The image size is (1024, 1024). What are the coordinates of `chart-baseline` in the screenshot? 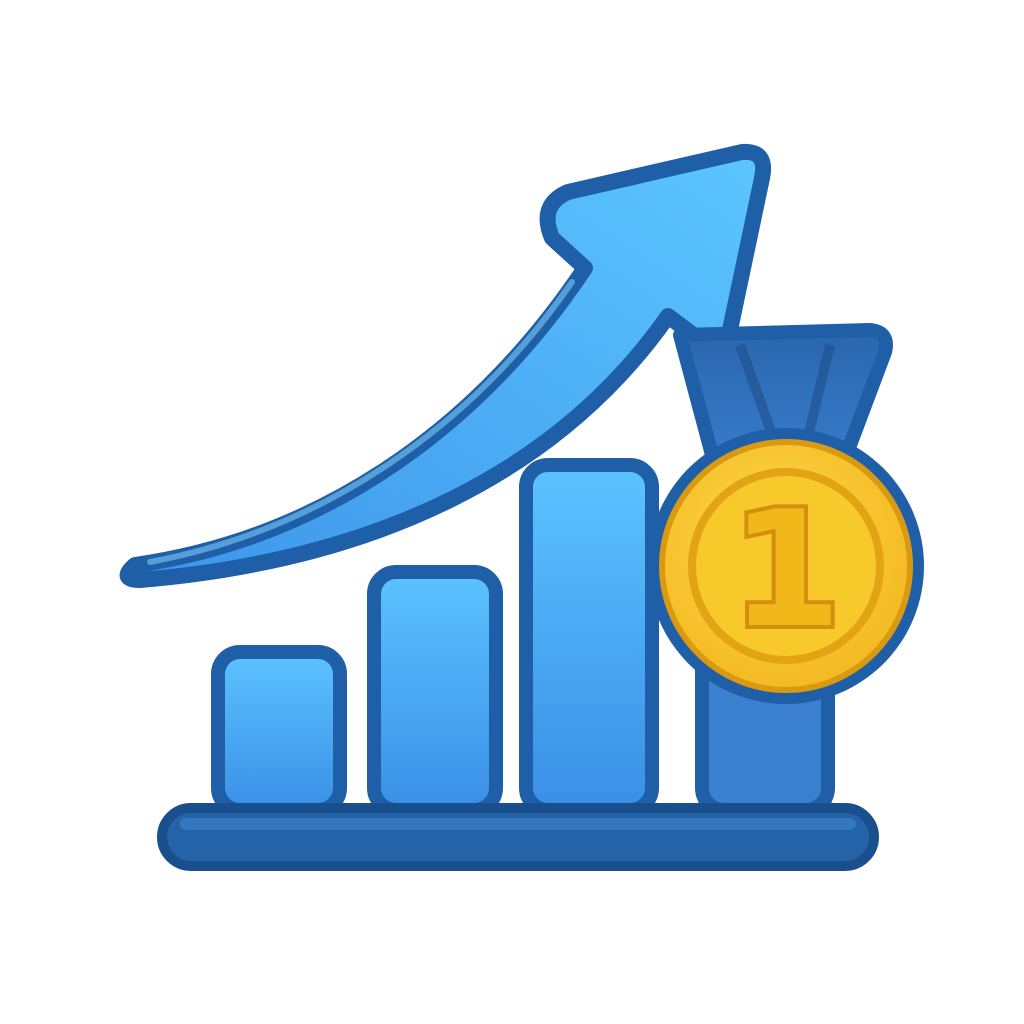 It's located at (518, 837).